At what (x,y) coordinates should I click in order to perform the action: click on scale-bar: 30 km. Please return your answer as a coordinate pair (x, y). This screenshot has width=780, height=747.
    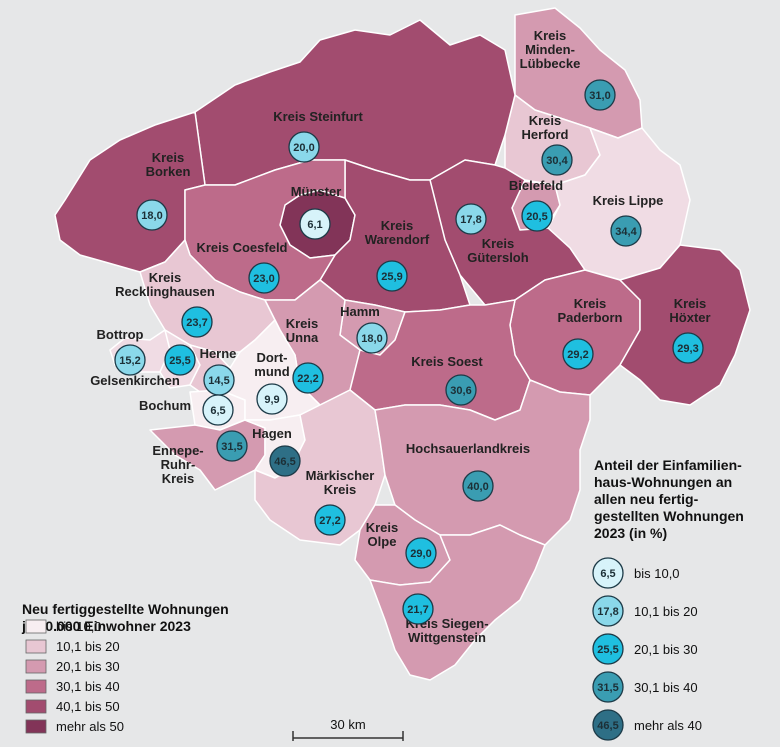
    Looking at the image, I should click on (348, 729).